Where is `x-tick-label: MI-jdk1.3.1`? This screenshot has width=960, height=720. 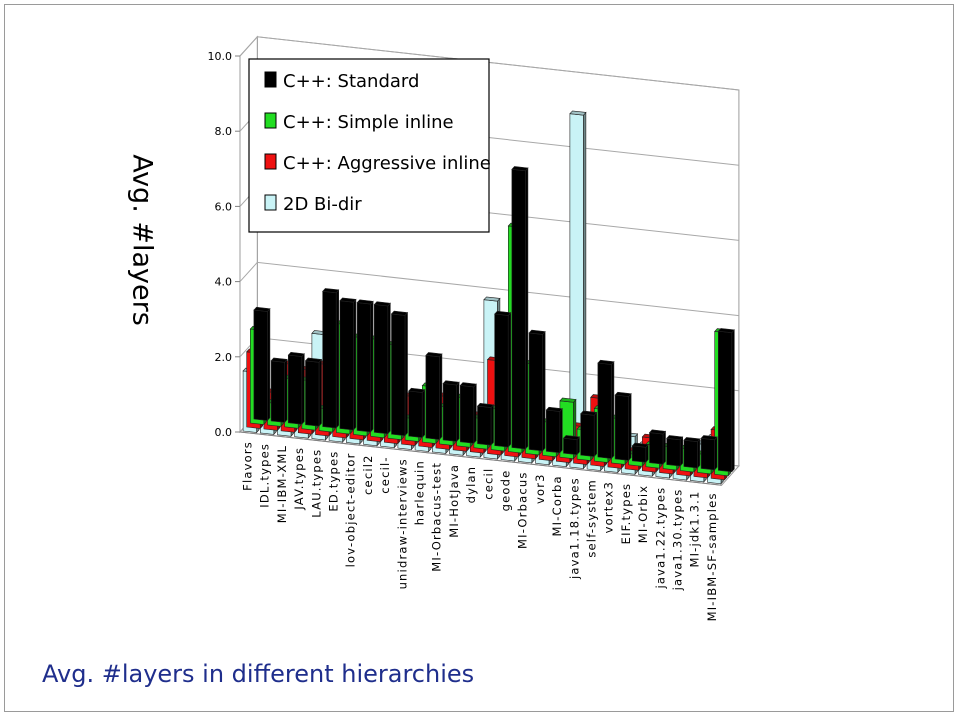
x-tick-label: MI-jdk1.3.1 is located at coordinates (695, 528).